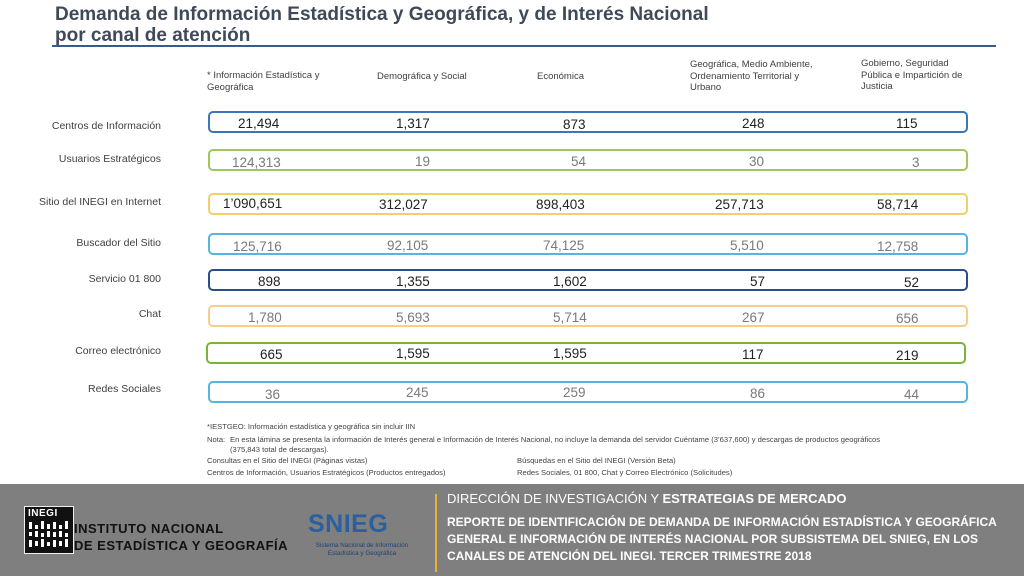 This screenshot has height=576, width=1024. What do you see at coordinates (739, 204) in the screenshot?
I see `cell-sitio-geografica: 257,713` at bounding box center [739, 204].